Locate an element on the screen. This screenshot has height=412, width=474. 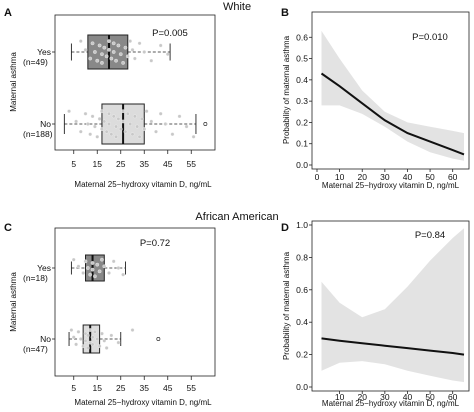
x-tick-label: 45 is located at coordinates (168, 388).